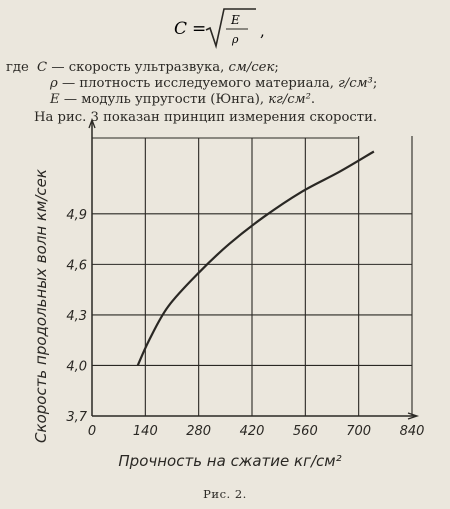 Image resolution: width=450 pixels, height=509 pixels. Describe the element at coordinates (198, 83) in the screenshot. I see `definition-text: — плотность исследуемого материала,` at that location.